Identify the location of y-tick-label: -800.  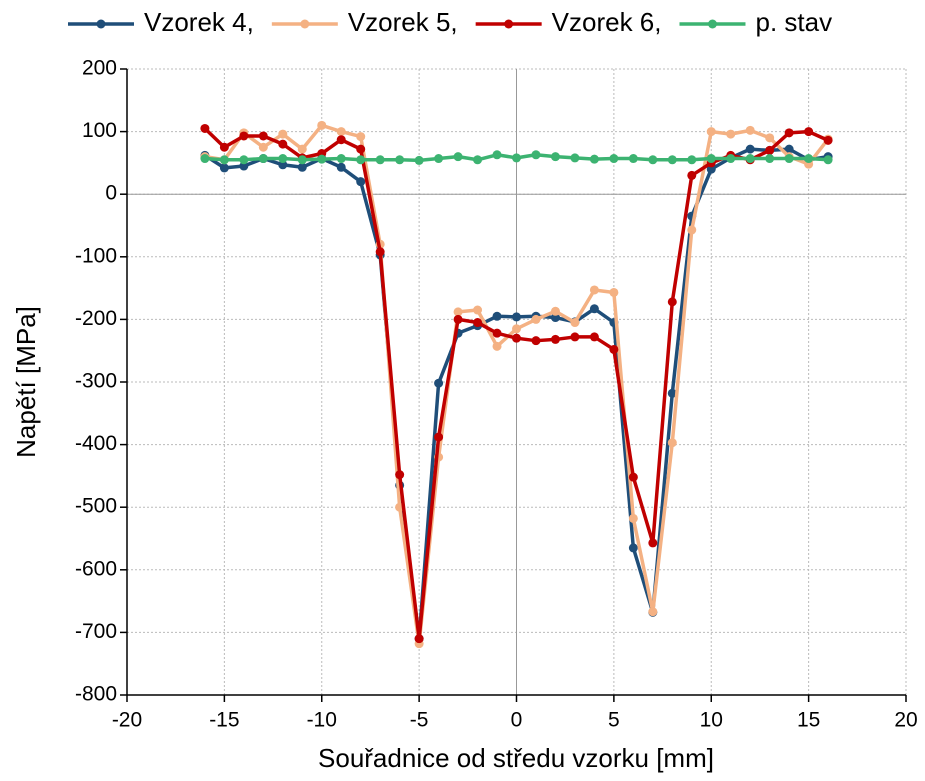
(96, 694).